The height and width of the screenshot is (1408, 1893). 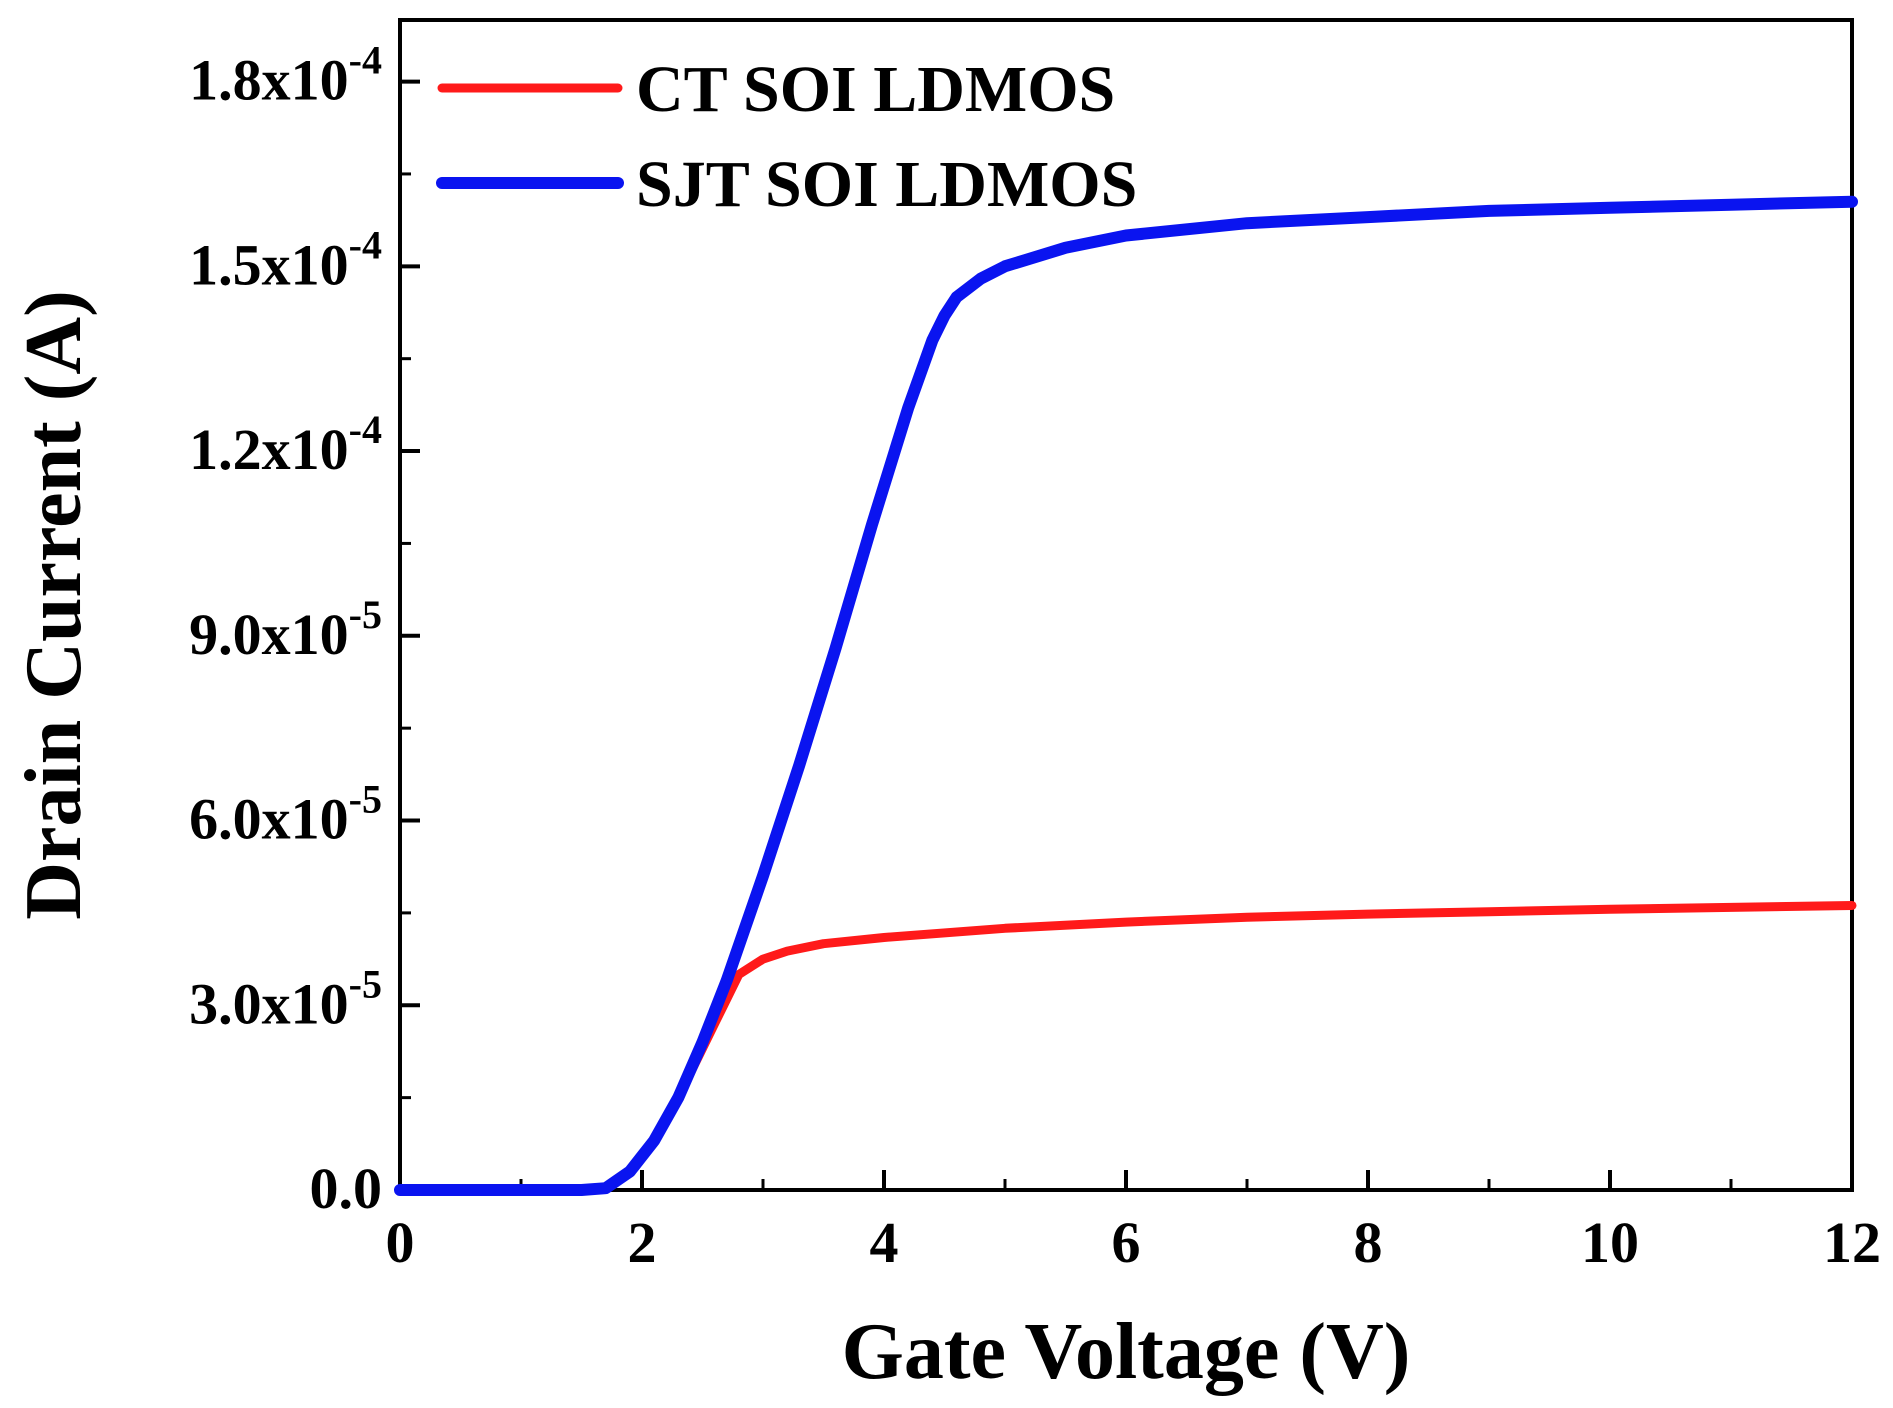 I want to click on x-tick-label: 4, so click(x=884, y=1242).